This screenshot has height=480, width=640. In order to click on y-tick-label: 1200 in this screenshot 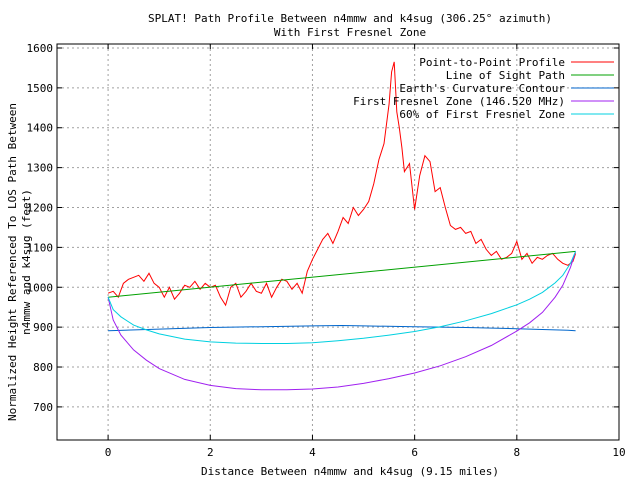, I will do `click(40, 208)`.